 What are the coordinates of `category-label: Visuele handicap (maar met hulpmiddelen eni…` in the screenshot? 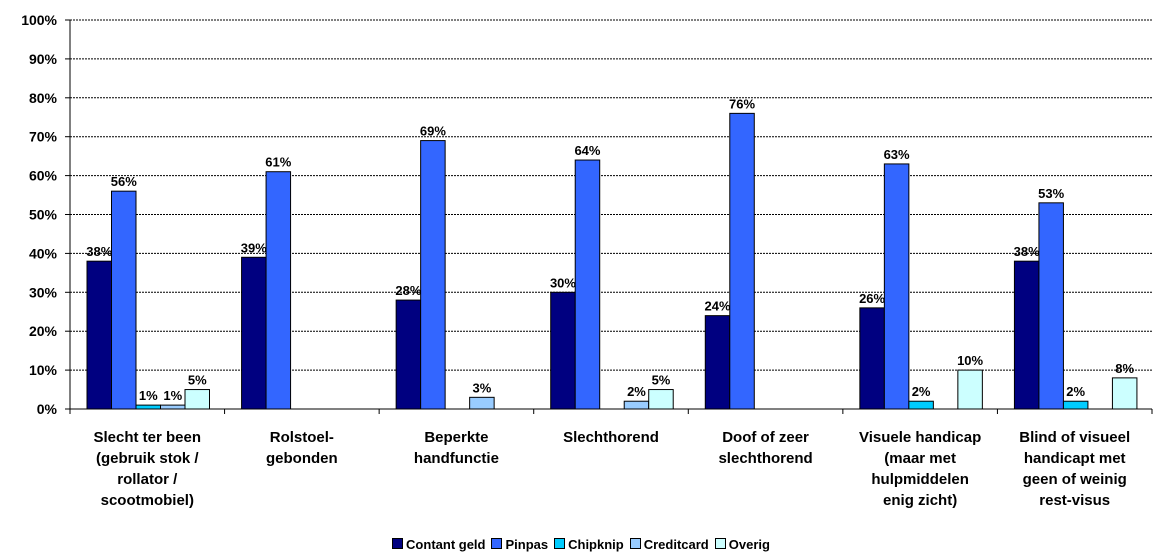 It's located at (920, 469).